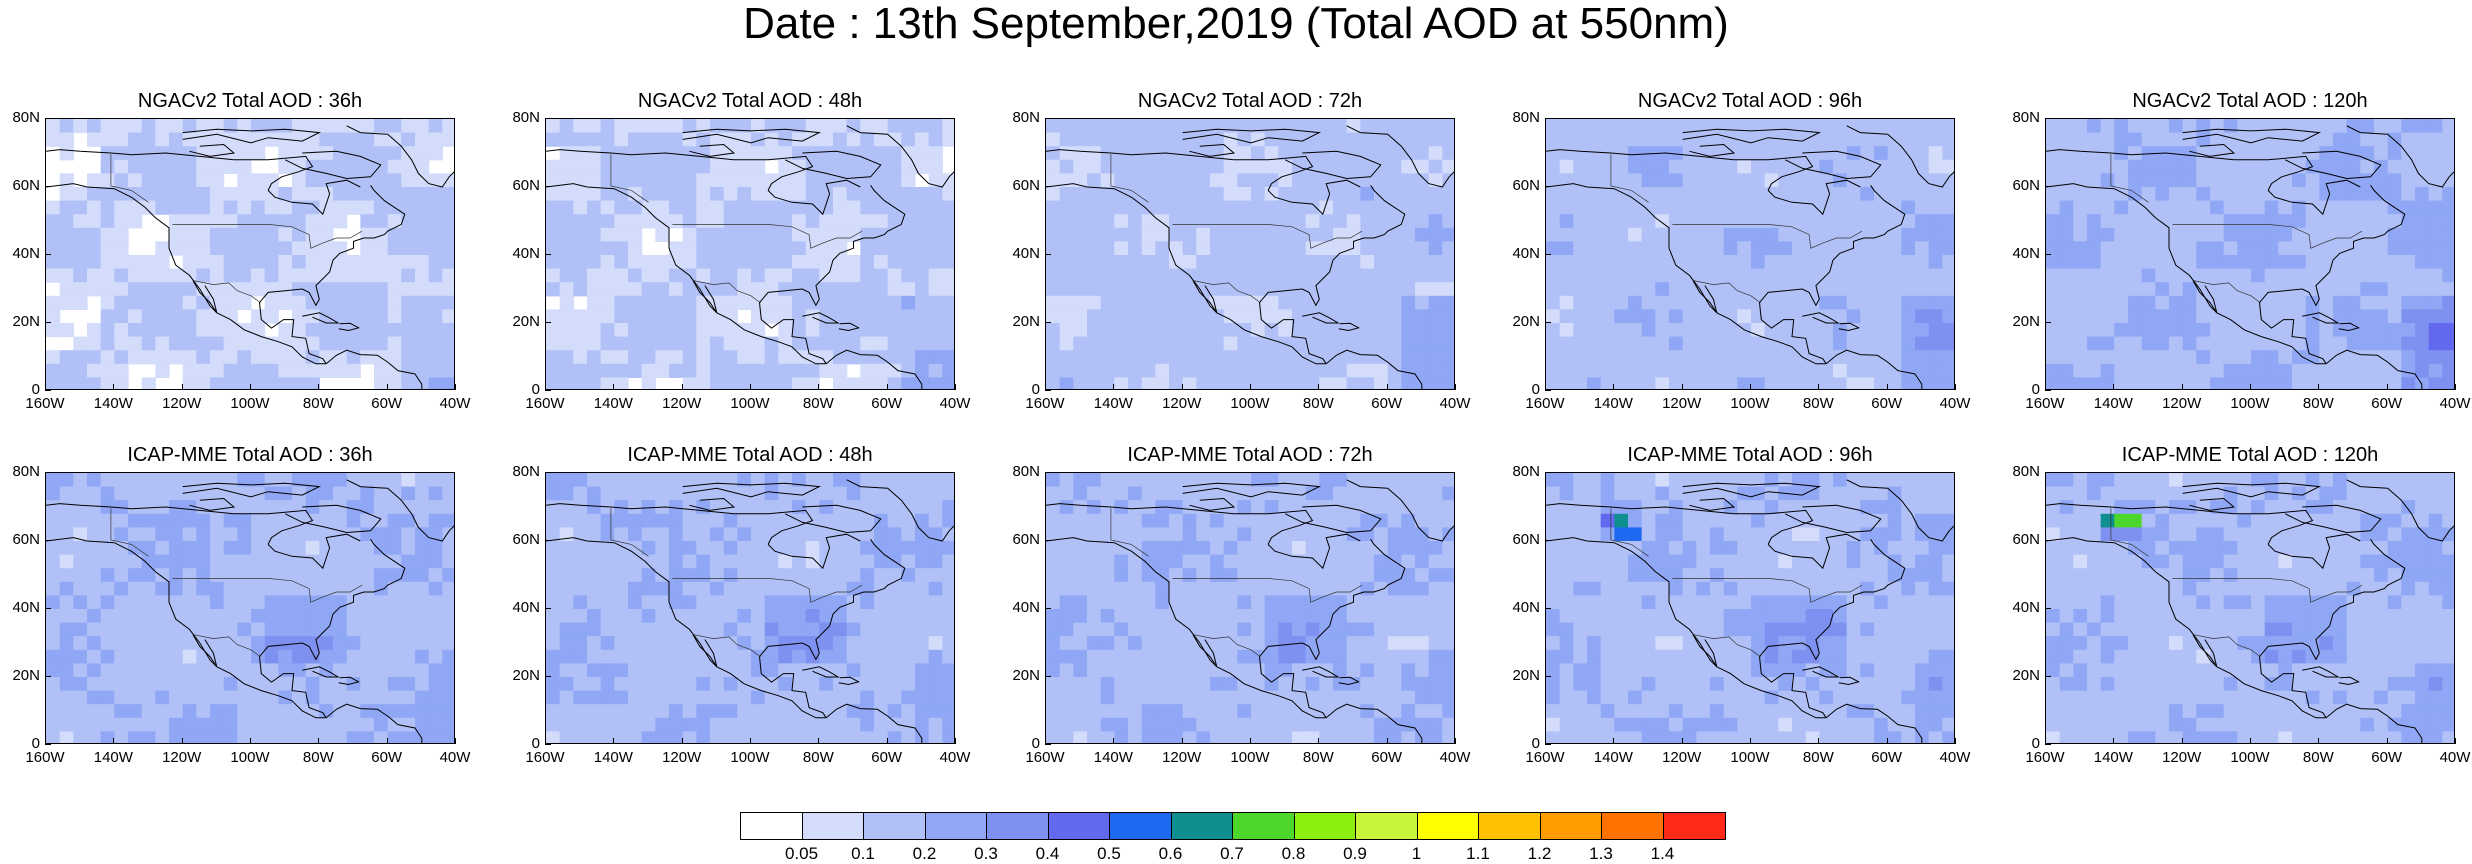 This screenshot has width=2472, height=864. I want to click on panel-title: NGACv2 Total AOD : 48h, so click(750, 101).